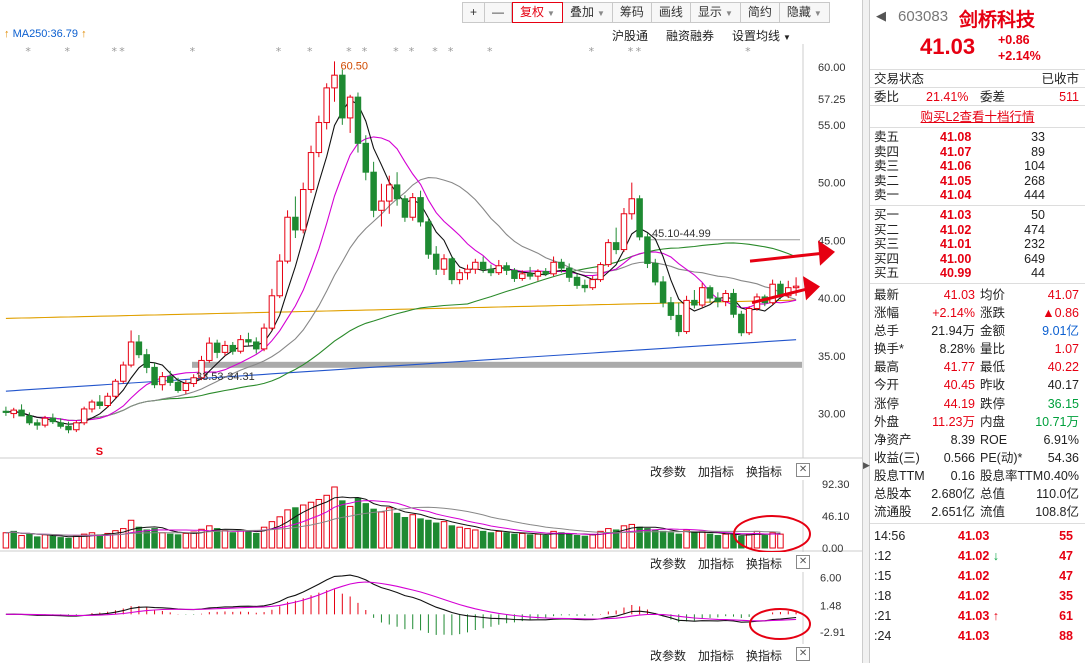 The image size is (1085, 663). I want to click on stock-name: 剑桥科技, so click(997, 20).